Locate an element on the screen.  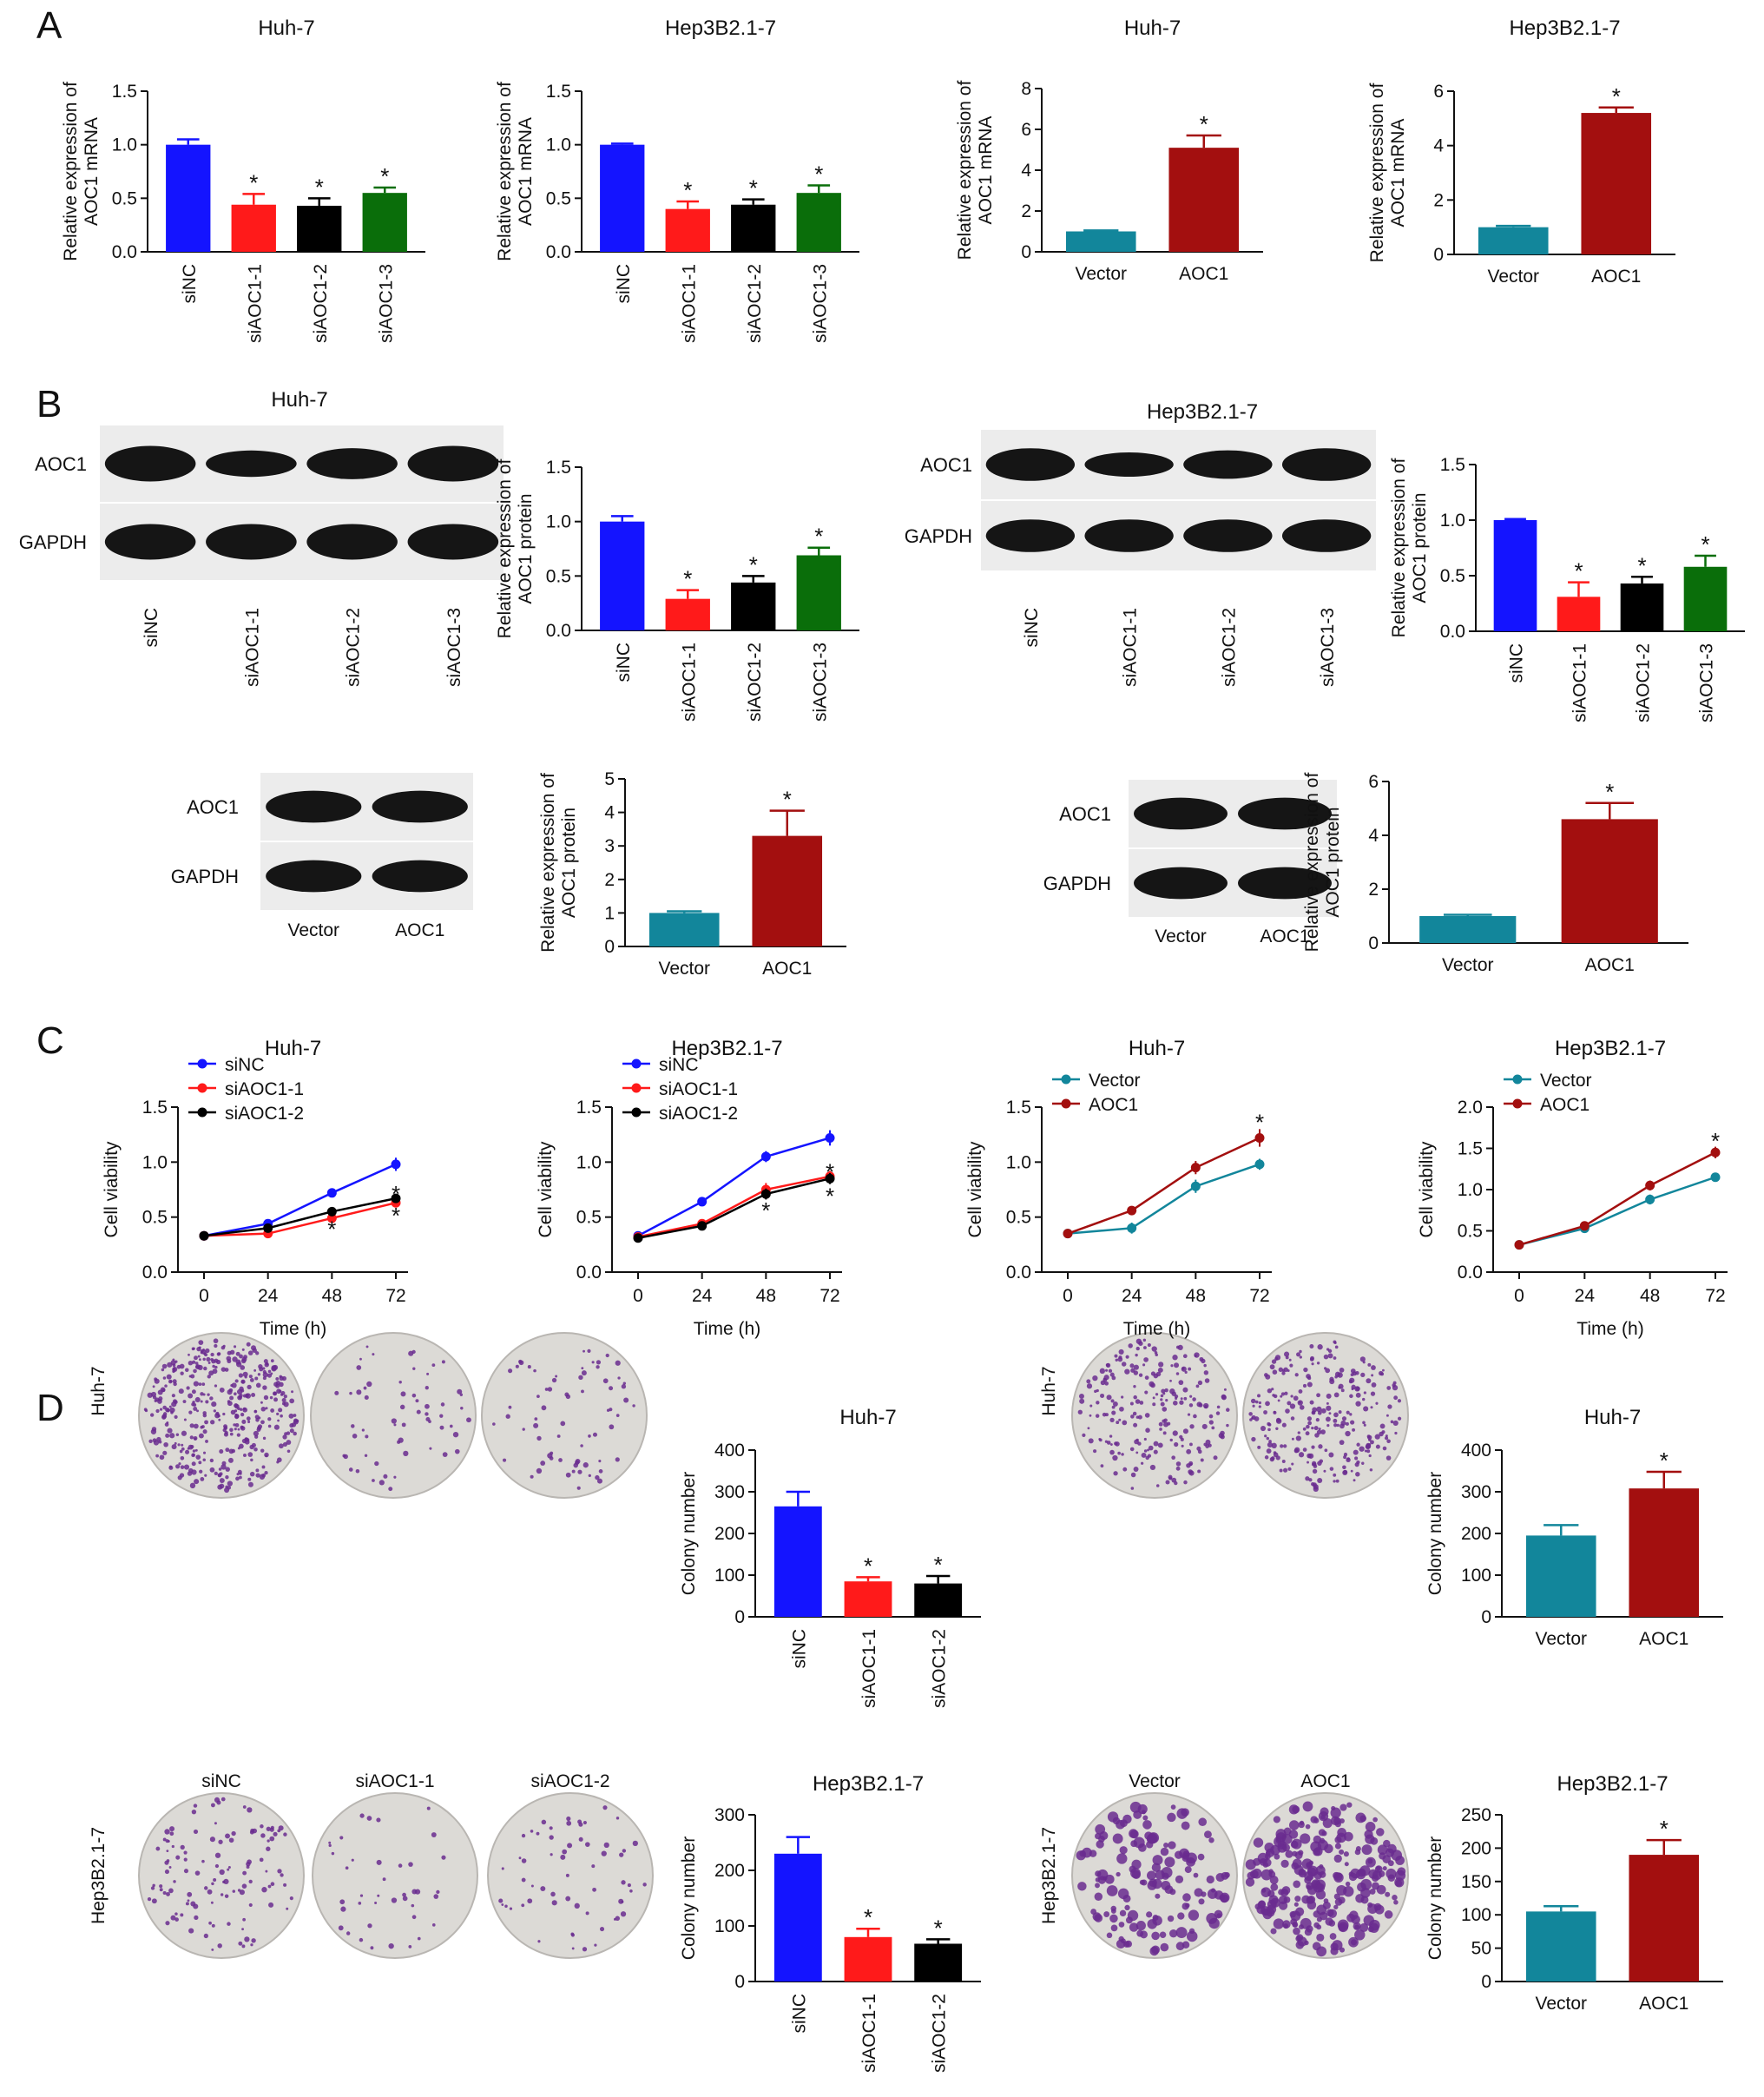
y-tick-label: 2 is located at coordinates (1374, 890).